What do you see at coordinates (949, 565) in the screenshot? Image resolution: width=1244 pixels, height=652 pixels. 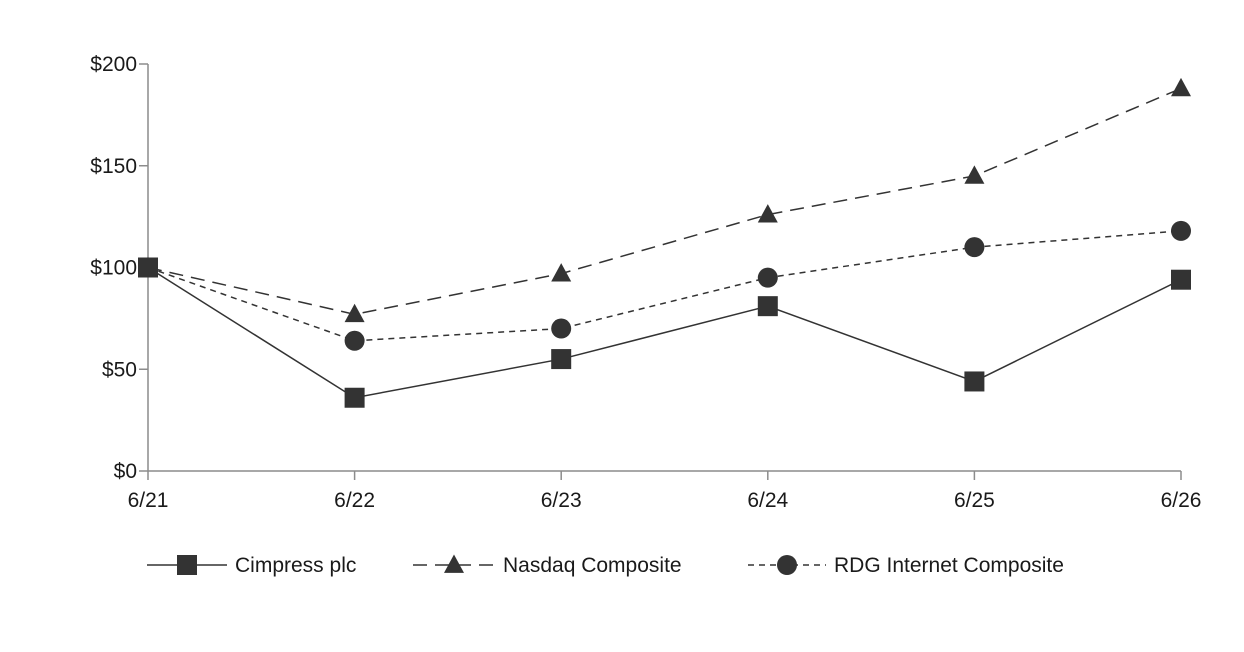 I see `legend-label: RDG Internet Composite` at bounding box center [949, 565].